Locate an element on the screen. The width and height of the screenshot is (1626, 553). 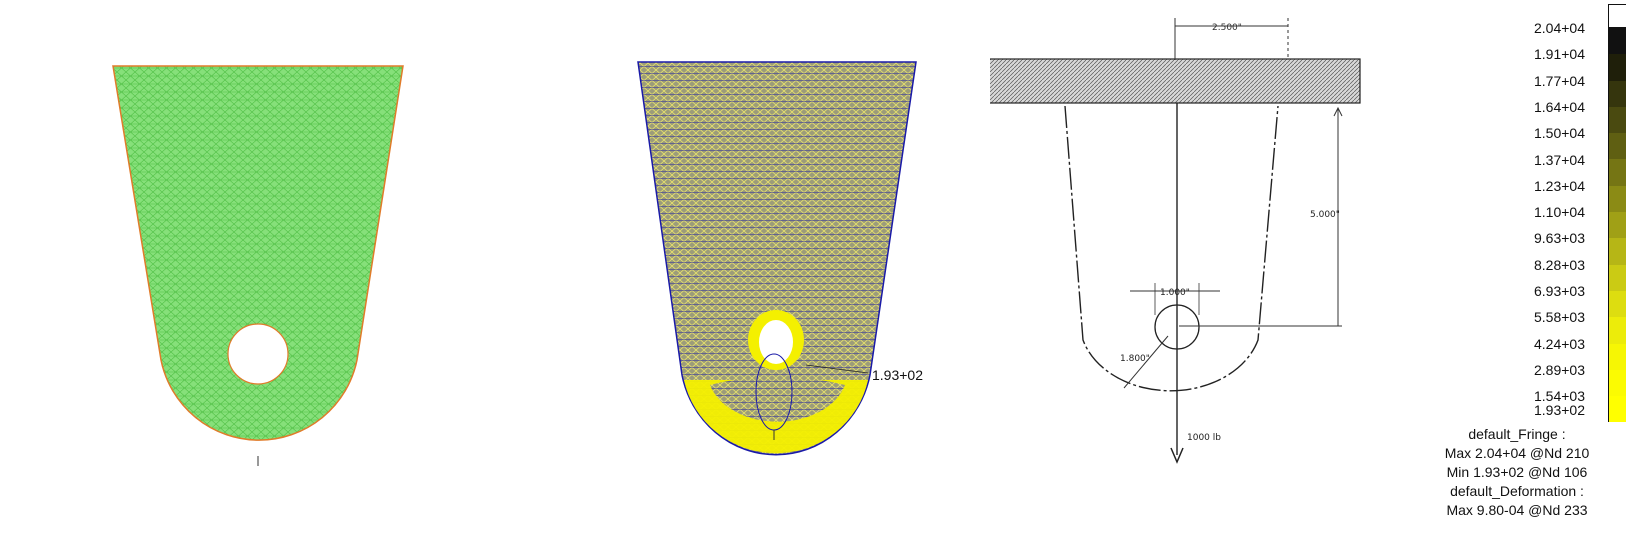
legend-label: 1.54+03 is located at coordinates (1559, 396).